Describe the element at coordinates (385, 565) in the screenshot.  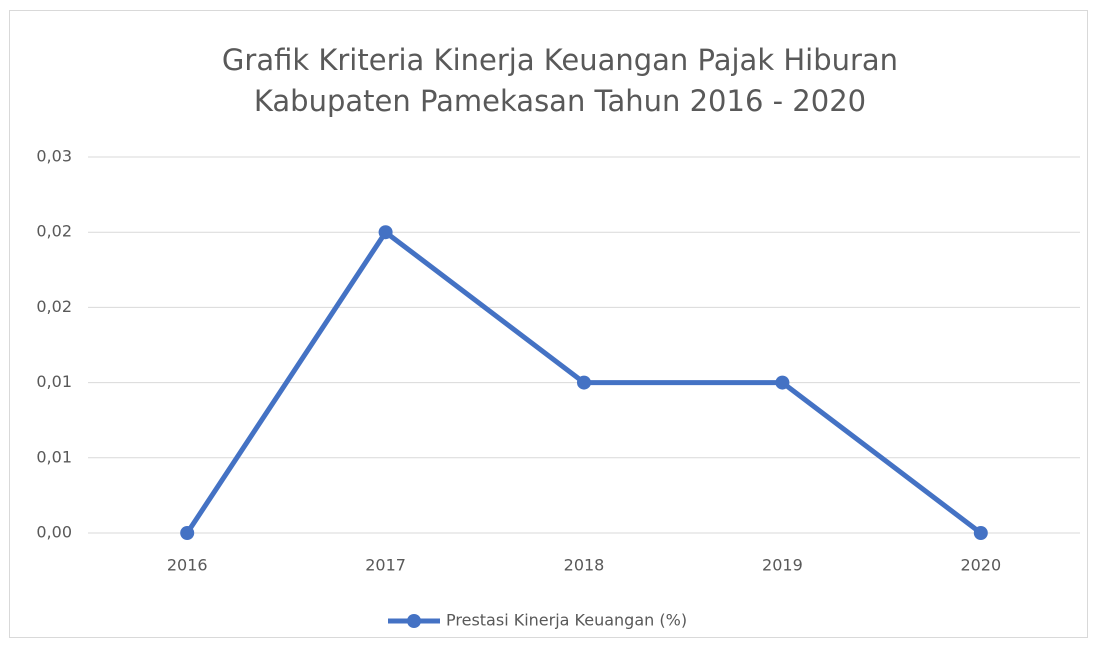
I see `x-tick-label: 2017` at that location.